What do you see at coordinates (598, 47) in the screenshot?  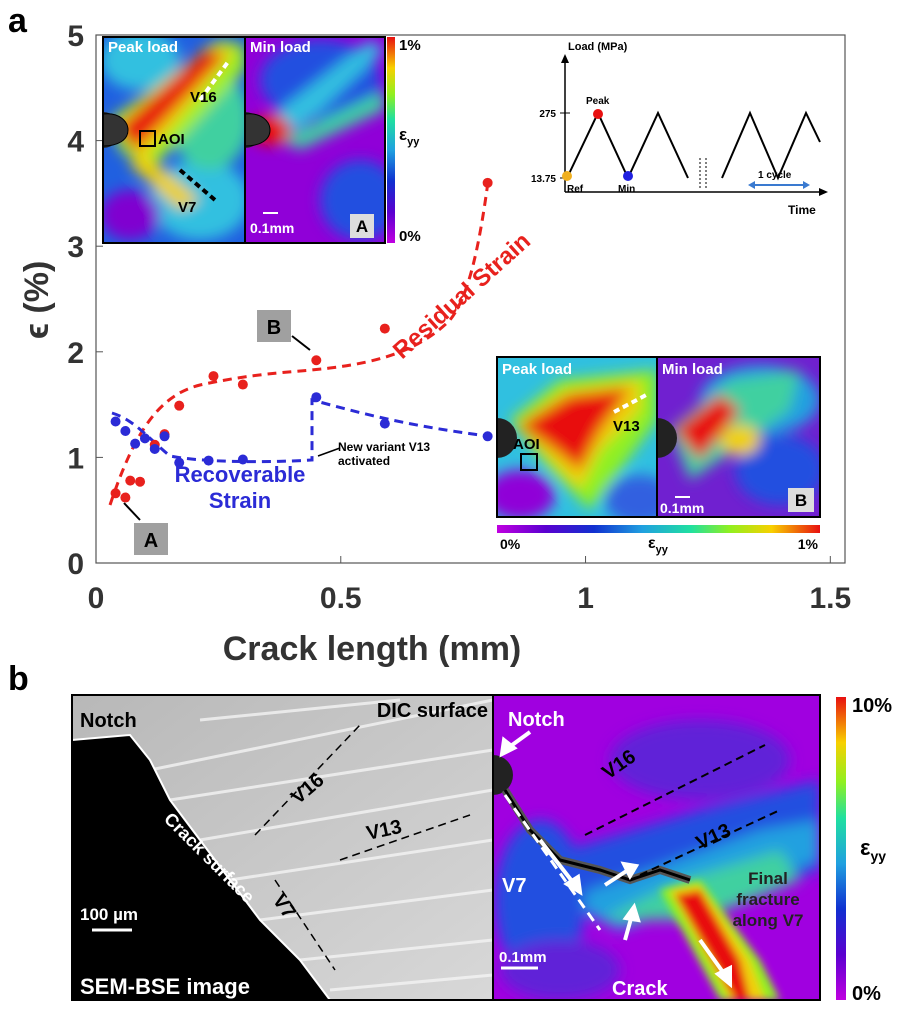 I see `schematic-y-label: Load (MPa)` at bounding box center [598, 47].